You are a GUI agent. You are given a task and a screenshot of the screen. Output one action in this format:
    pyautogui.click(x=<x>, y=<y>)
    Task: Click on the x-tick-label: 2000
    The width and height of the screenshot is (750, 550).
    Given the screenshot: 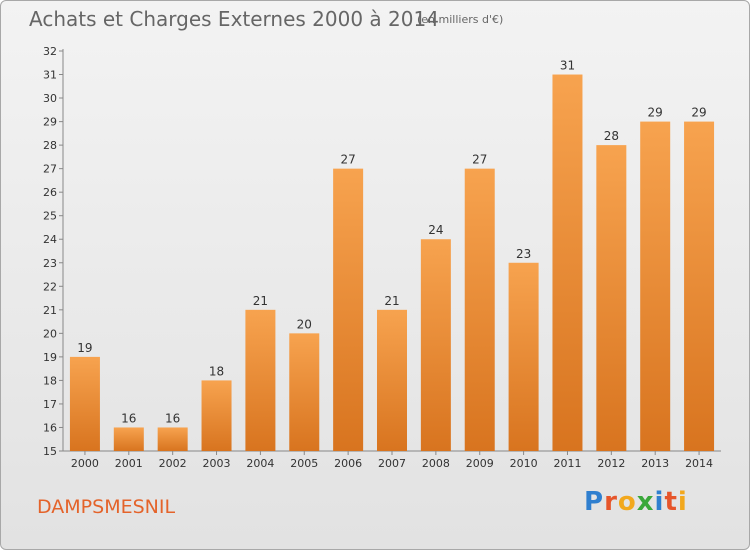 What is the action you would take?
    pyautogui.click(x=85, y=463)
    